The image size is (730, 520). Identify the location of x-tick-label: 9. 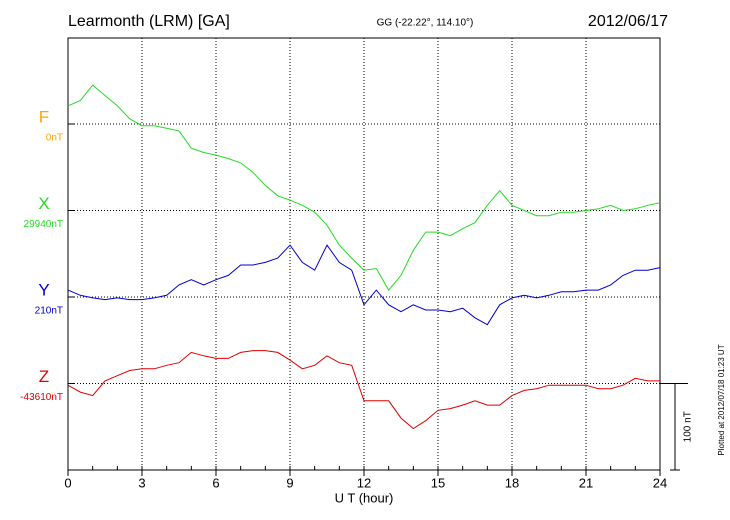
(289, 482).